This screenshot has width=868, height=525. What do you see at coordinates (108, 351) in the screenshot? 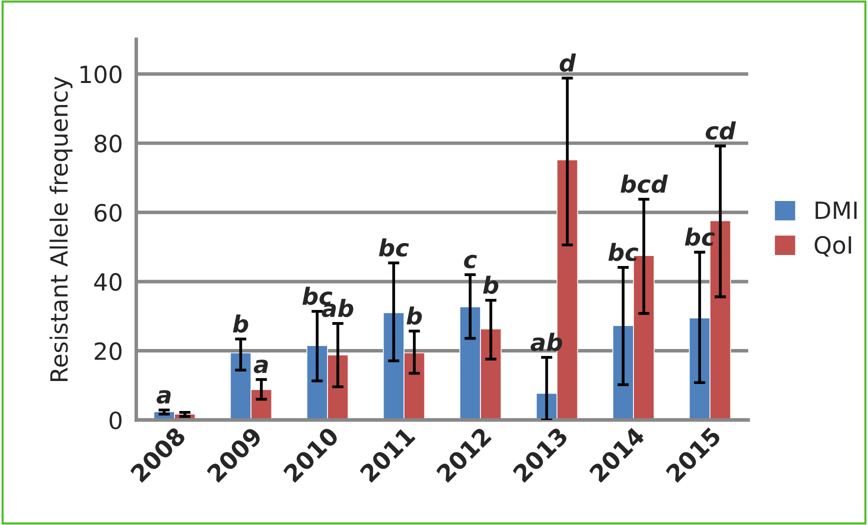
I see `y-tick-label: 20` at bounding box center [108, 351].